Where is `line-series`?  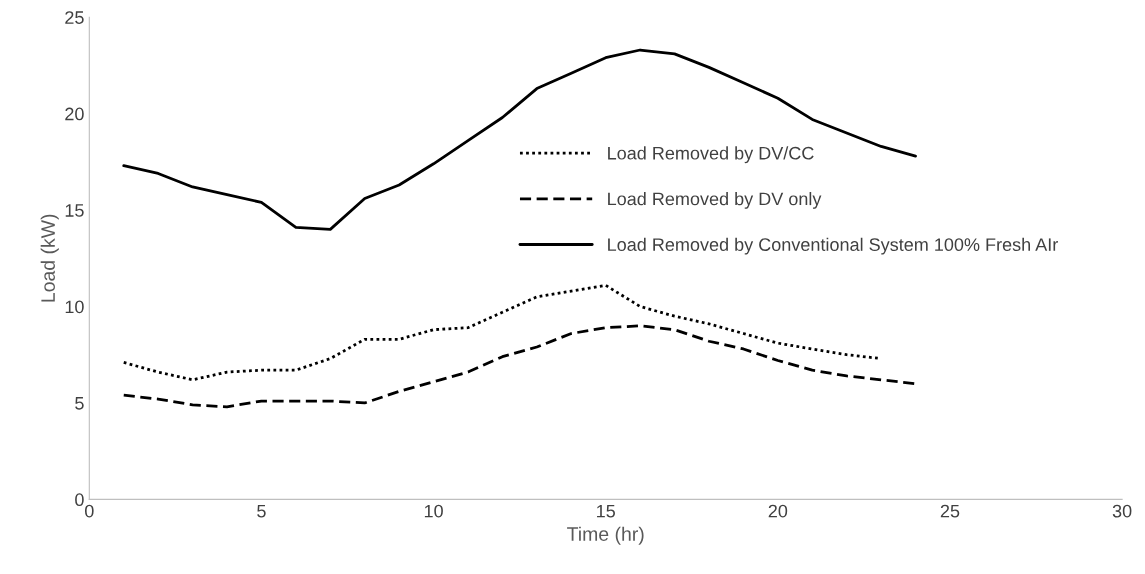
line-series is located at coordinates (519, 366).